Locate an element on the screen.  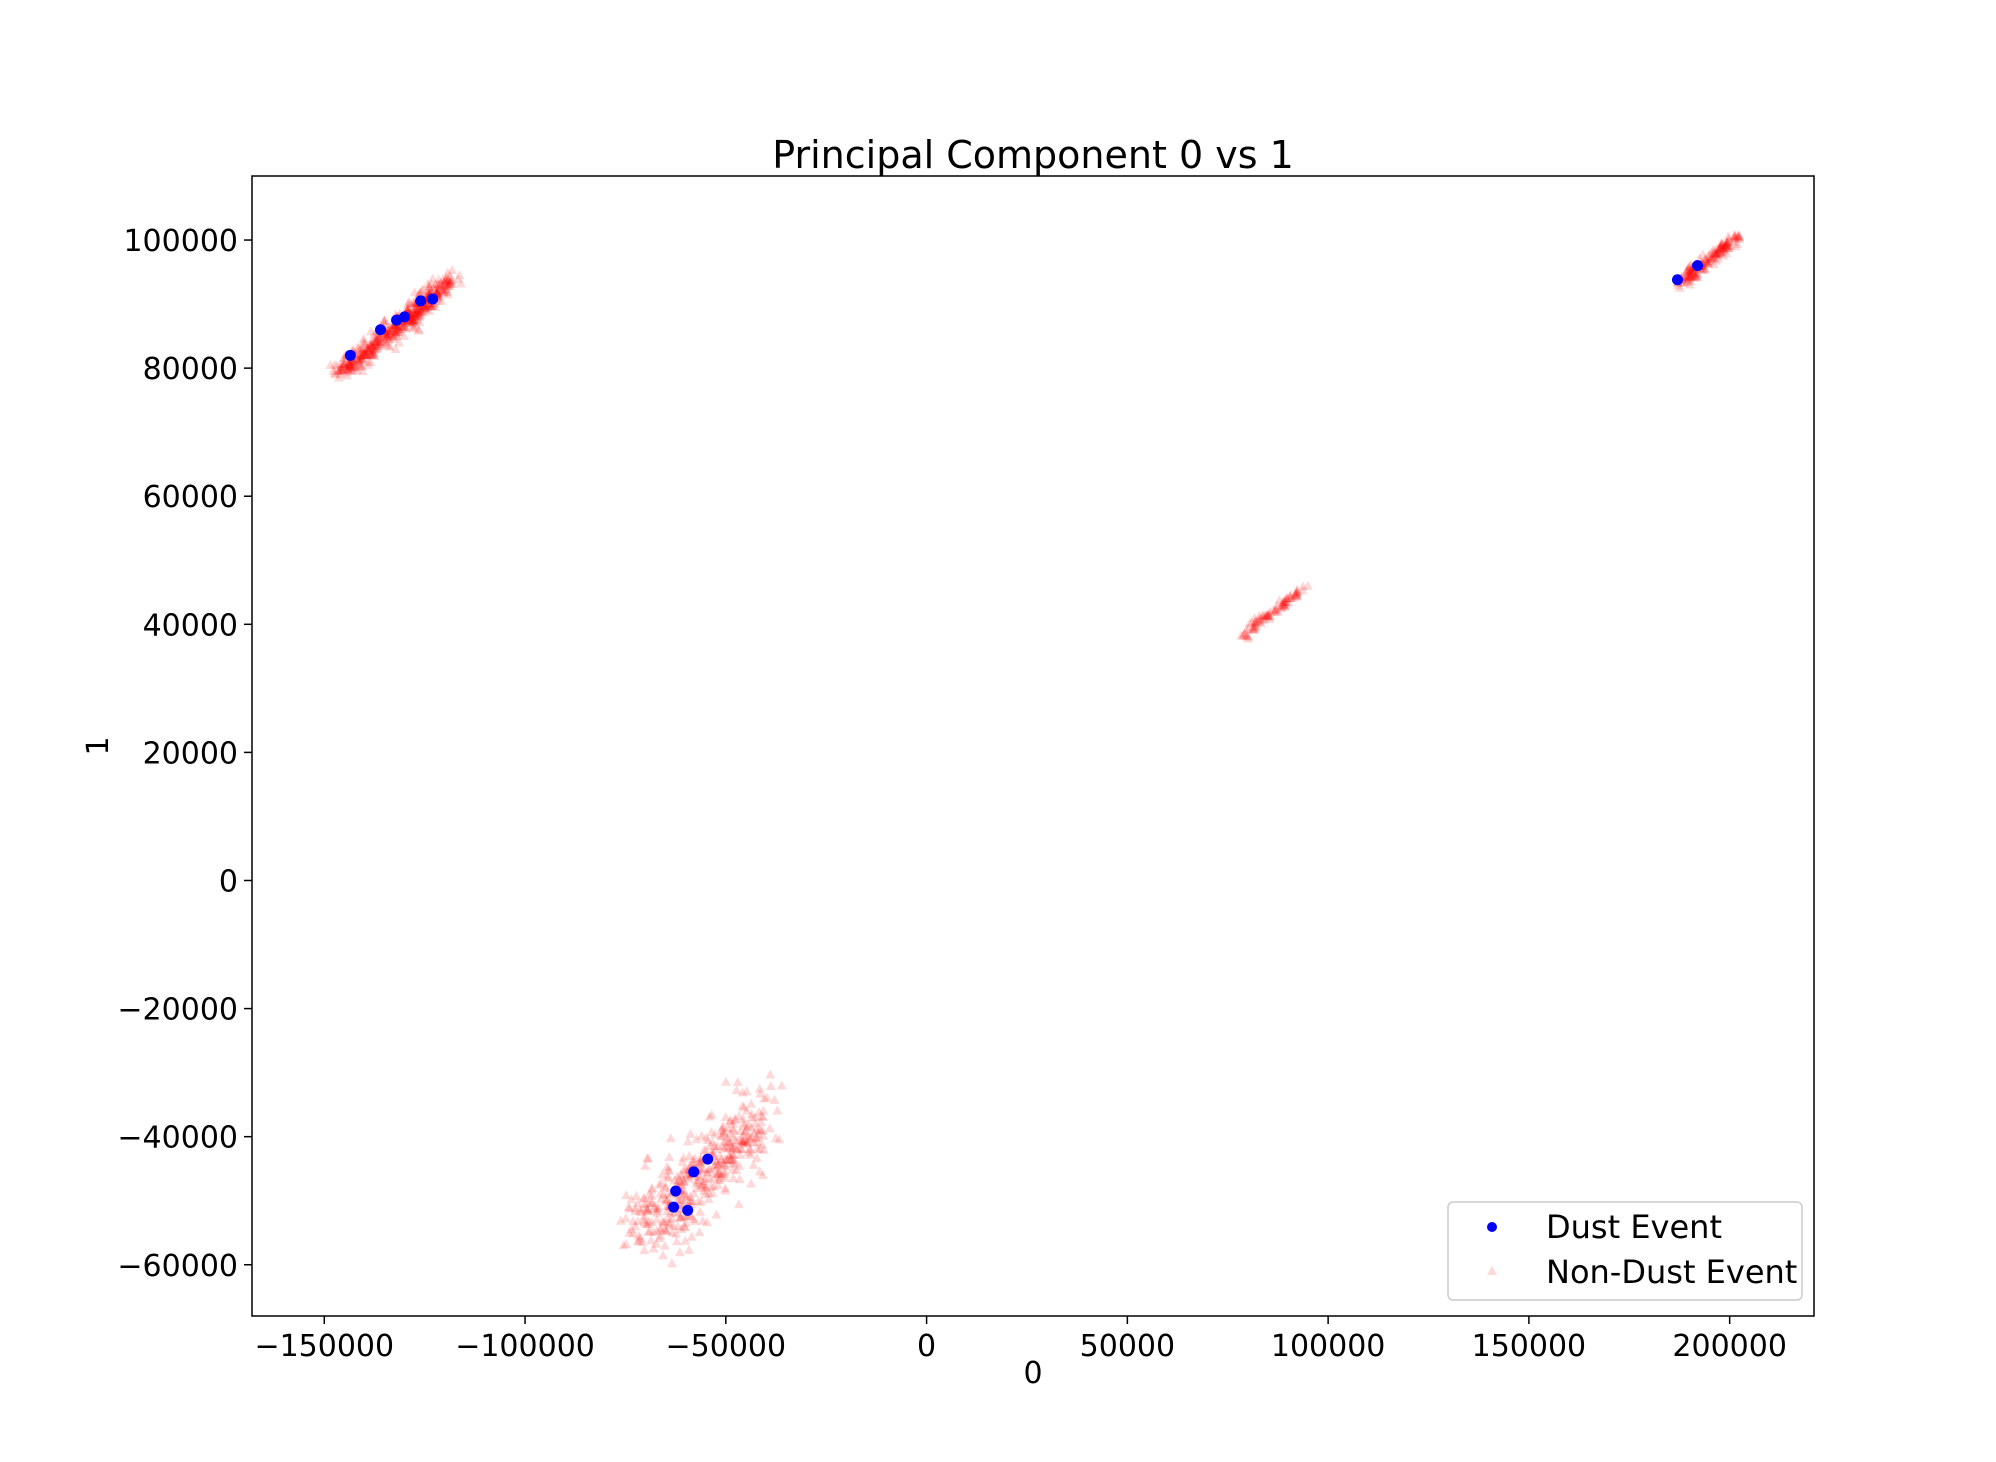
x-tick-label: 100000 is located at coordinates (1328, 1346).